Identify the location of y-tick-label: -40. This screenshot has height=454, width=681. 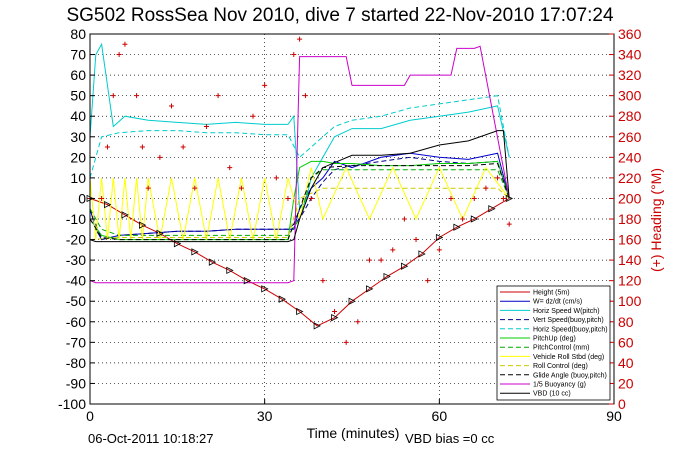
(76, 281).